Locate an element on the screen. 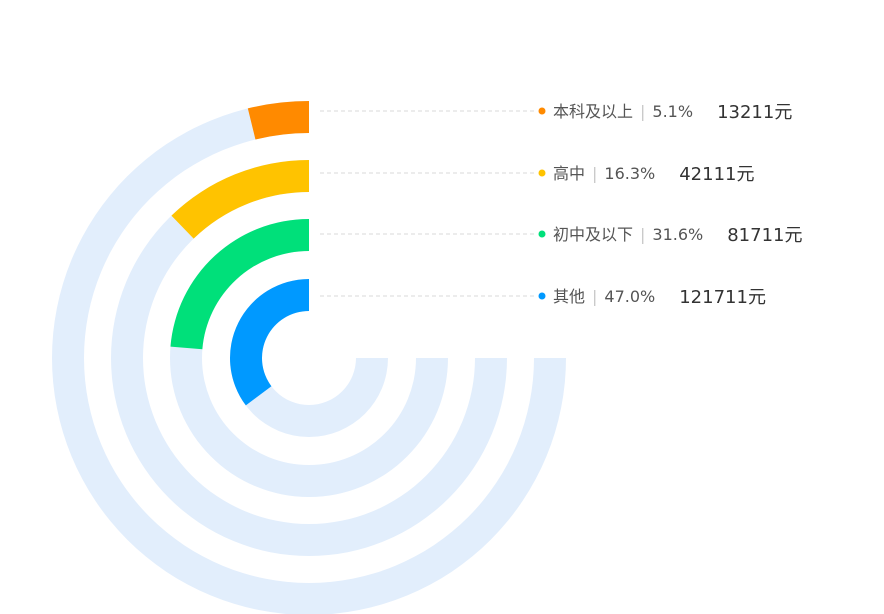 The height and width of the screenshot is (614, 884). legend-item: 本科及以上 | 5.1% 13211元 is located at coordinates (556, 112).